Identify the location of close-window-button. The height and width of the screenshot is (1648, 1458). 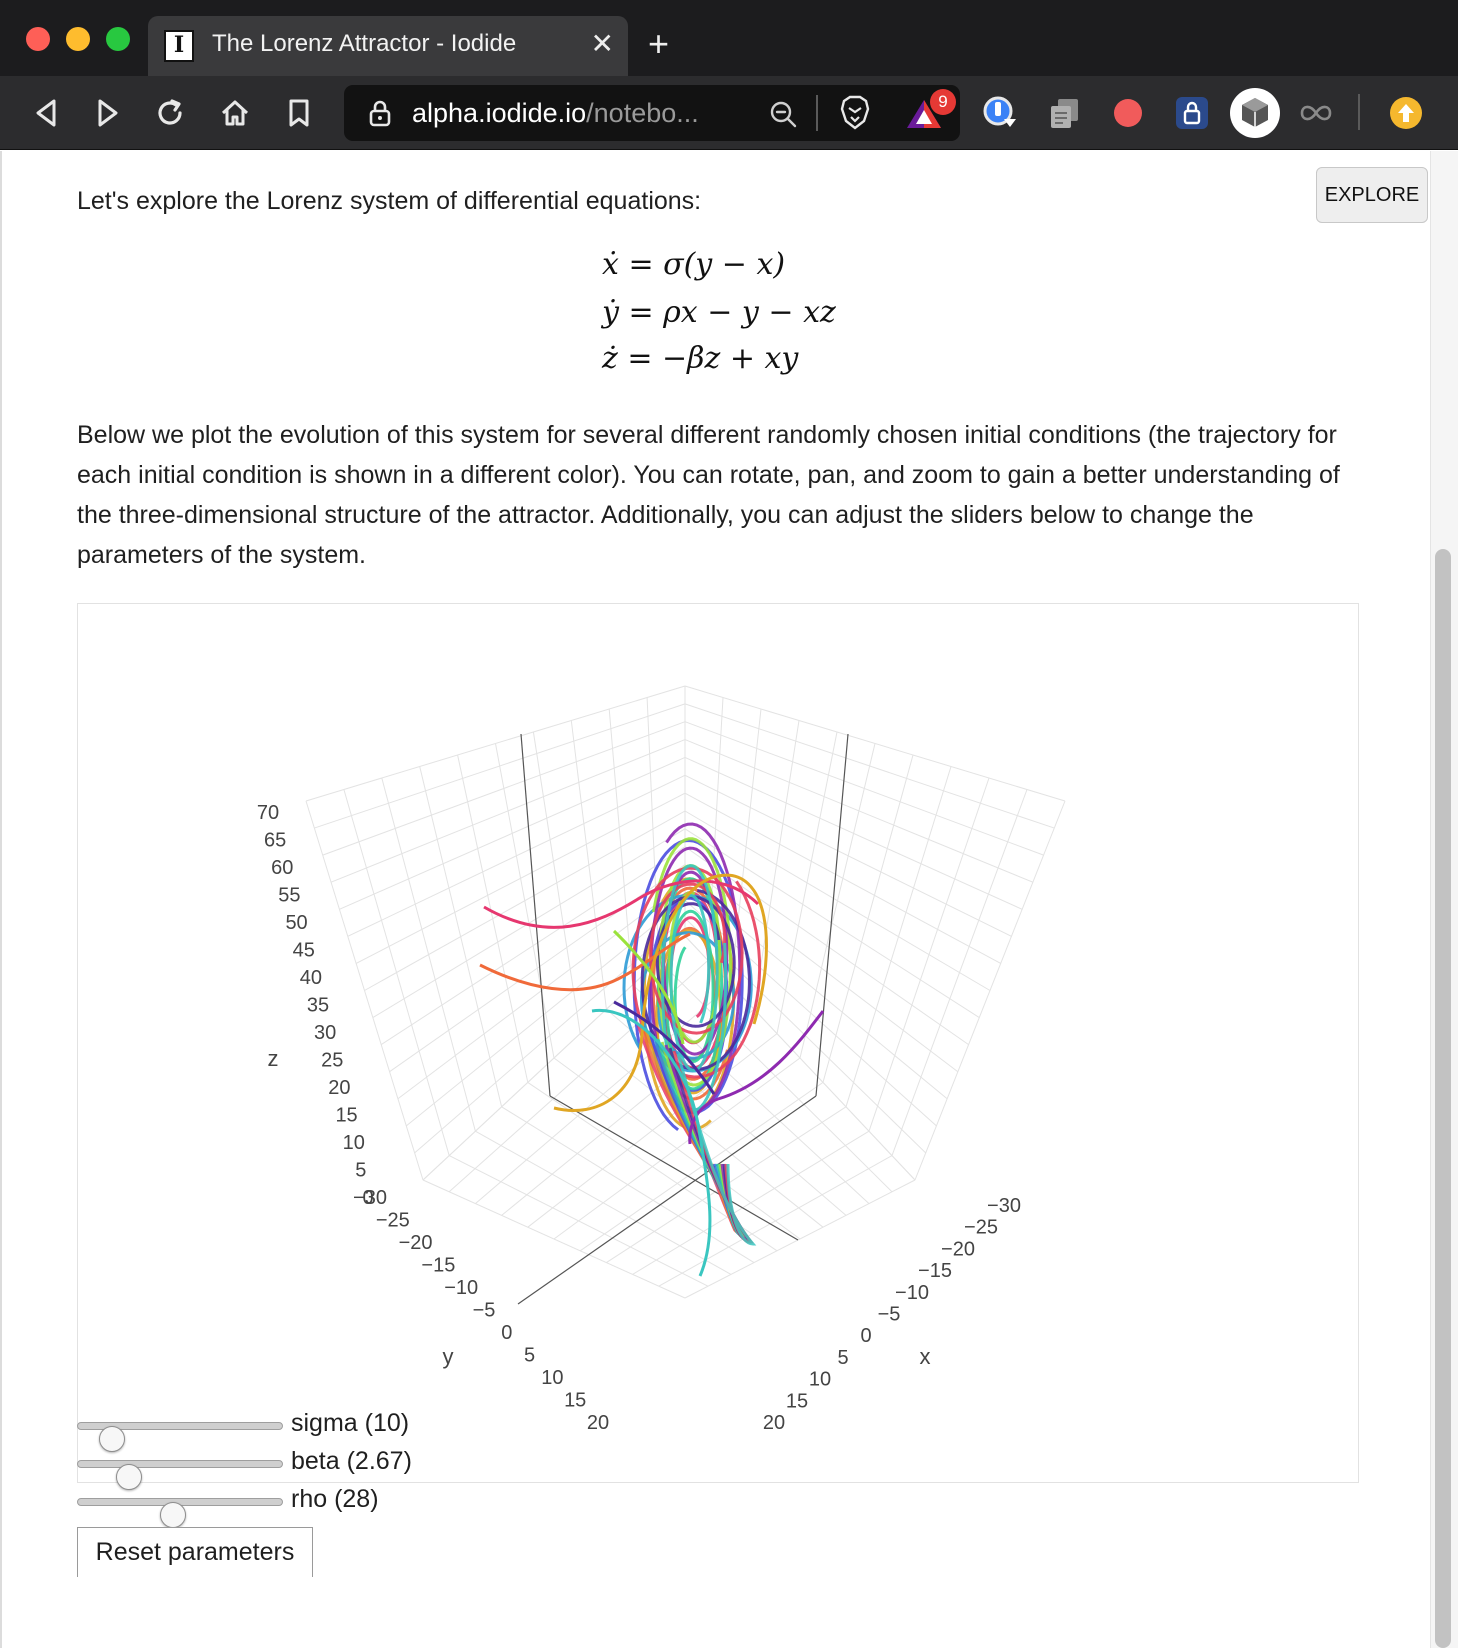
(38, 39).